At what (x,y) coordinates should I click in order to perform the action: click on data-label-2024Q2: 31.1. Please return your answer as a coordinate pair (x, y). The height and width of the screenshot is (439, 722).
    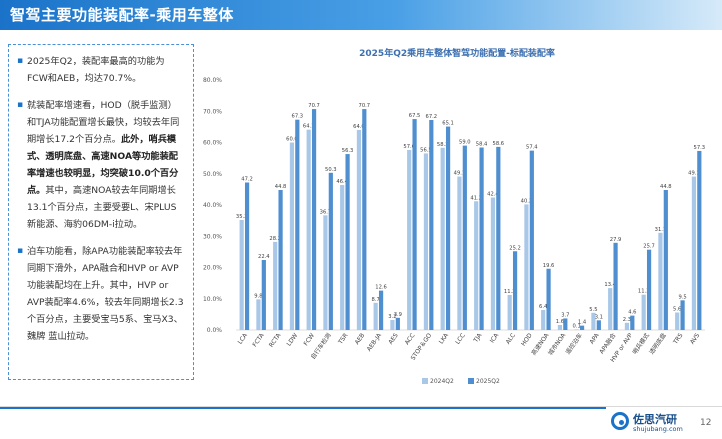
    Looking at the image, I should click on (661, 230).